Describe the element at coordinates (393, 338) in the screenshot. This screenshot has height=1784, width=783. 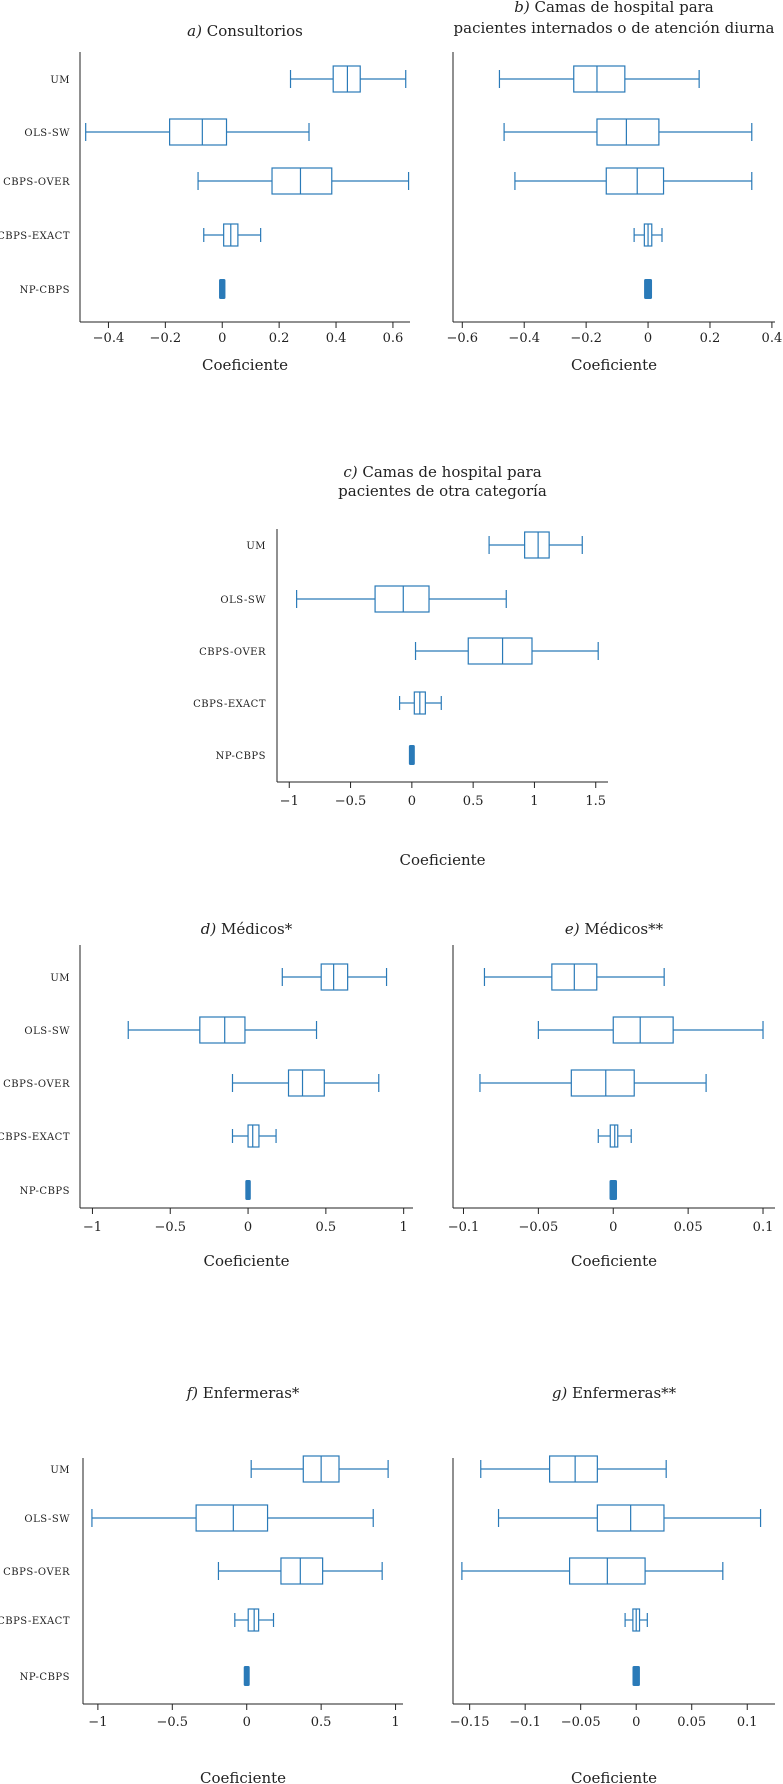
I see `x-tick-label: 0.6` at that location.